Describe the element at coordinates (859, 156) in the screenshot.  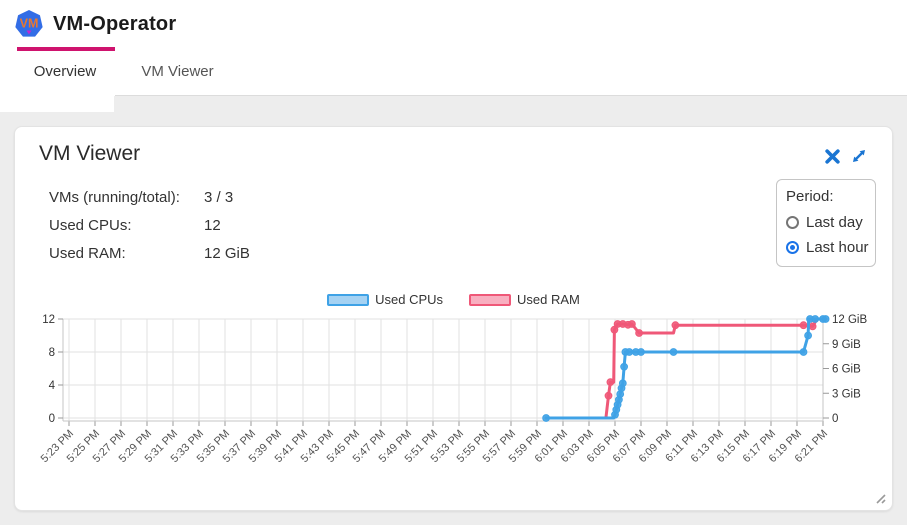
I see `expand-icon` at that location.